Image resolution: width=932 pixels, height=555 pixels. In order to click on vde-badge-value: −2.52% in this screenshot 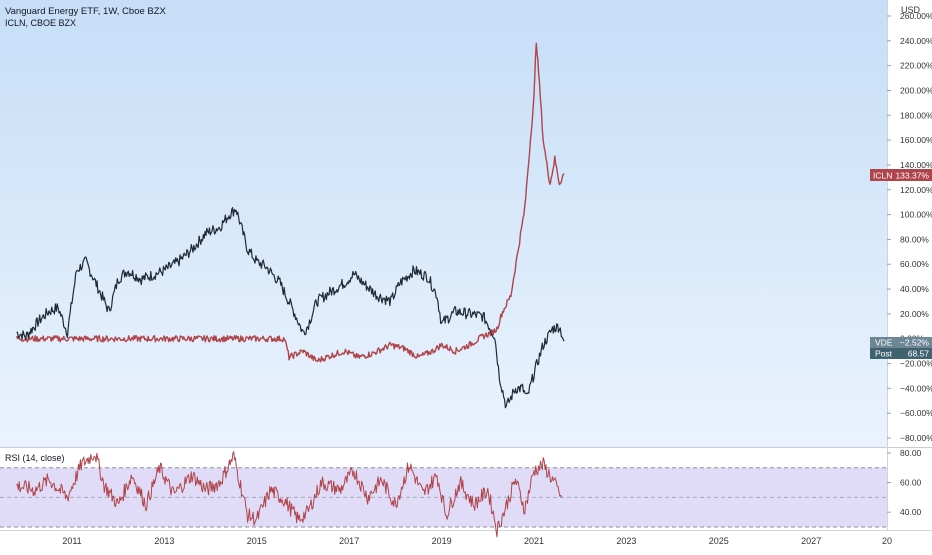, I will do `click(915, 343)`.